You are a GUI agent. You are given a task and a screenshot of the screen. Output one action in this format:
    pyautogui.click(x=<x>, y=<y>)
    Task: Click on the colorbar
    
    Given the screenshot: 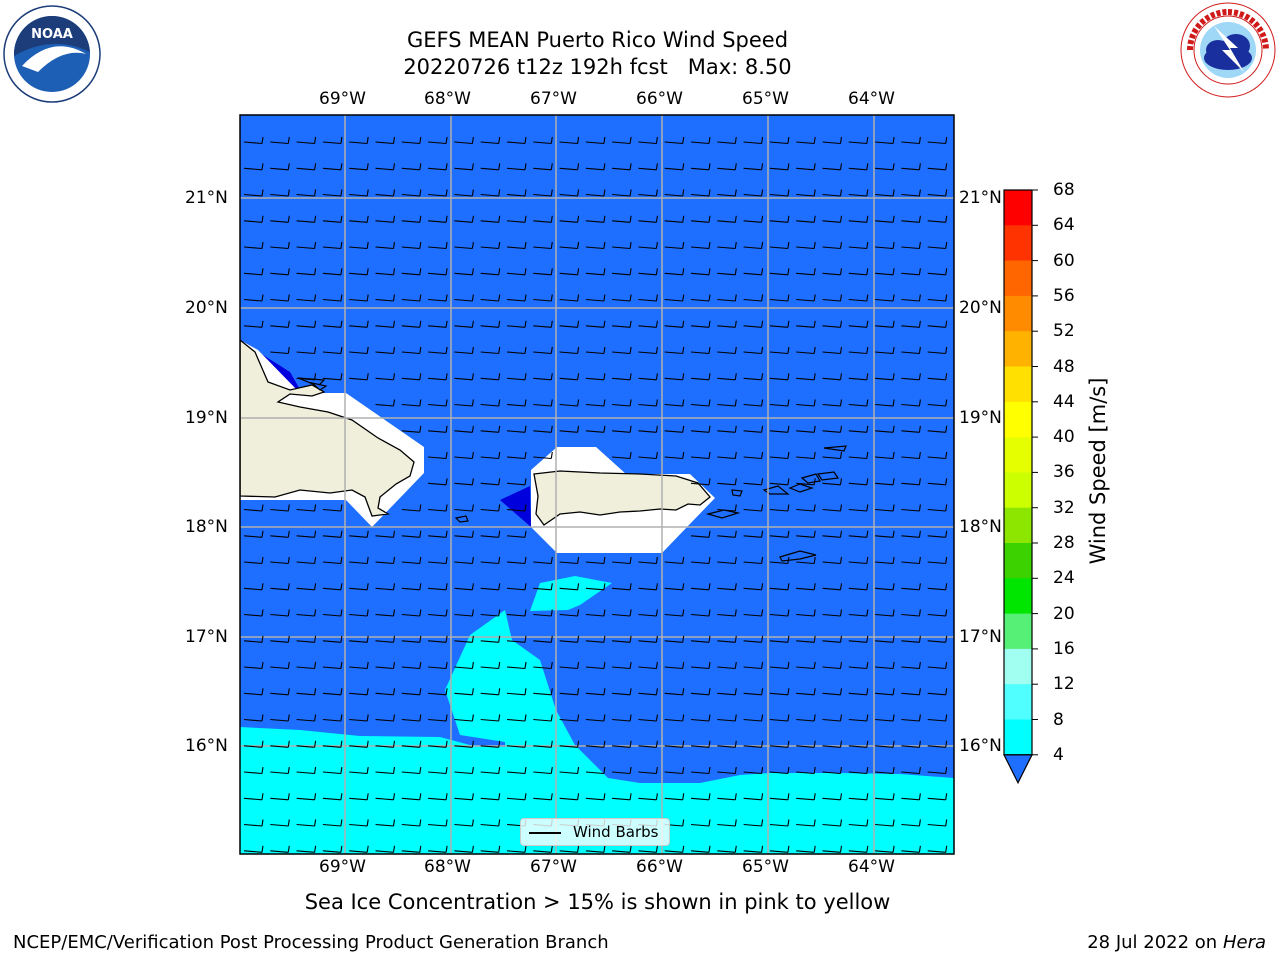 What is the action you would take?
    pyautogui.click(x=1020, y=487)
    